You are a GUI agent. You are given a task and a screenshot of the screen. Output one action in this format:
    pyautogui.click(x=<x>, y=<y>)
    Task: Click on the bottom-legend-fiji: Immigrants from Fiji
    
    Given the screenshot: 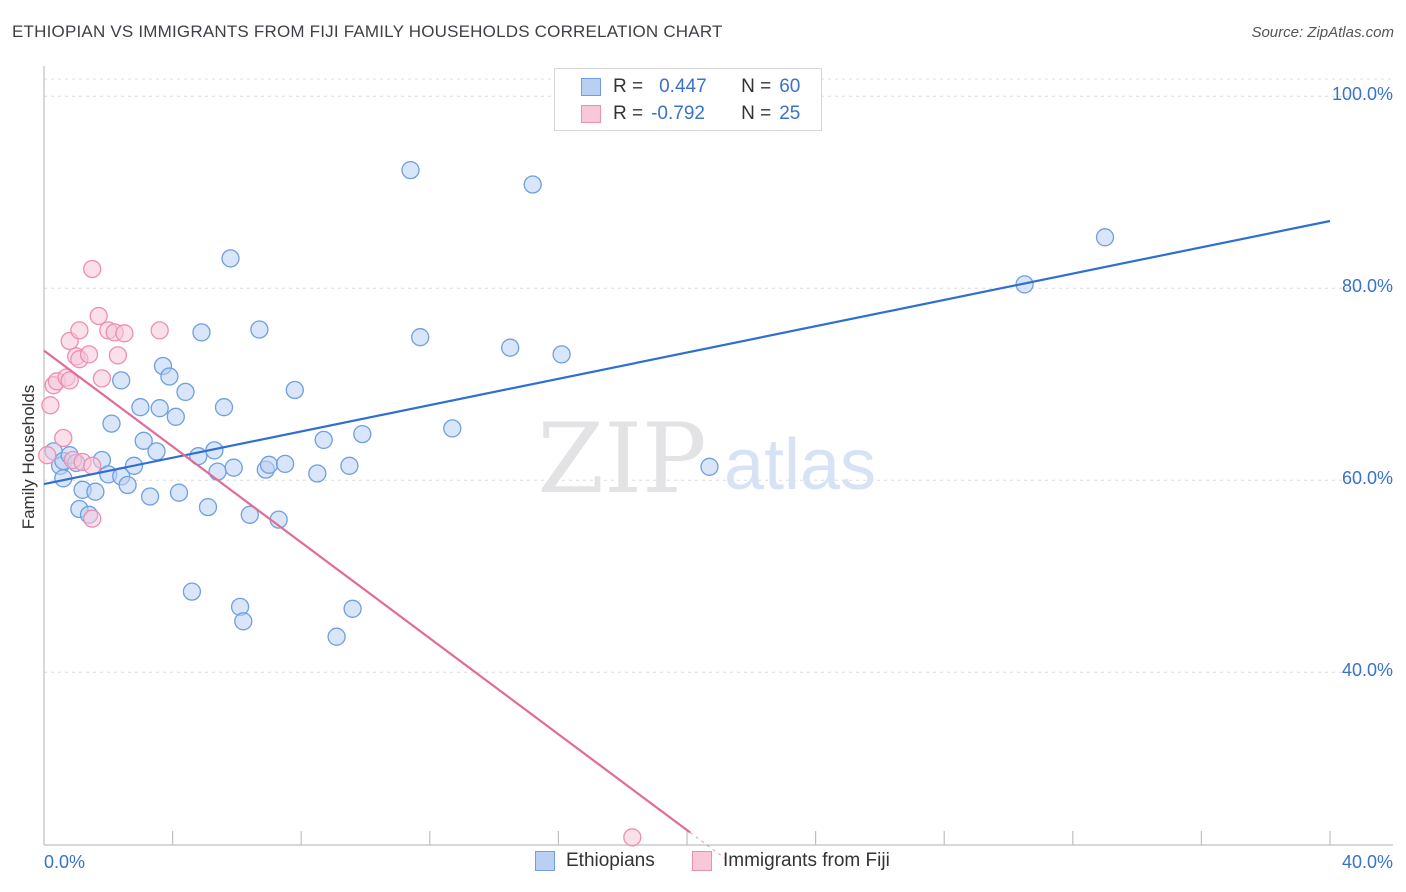 What is the action you would take?
    pyautogui.click(x=791, y=861)
    